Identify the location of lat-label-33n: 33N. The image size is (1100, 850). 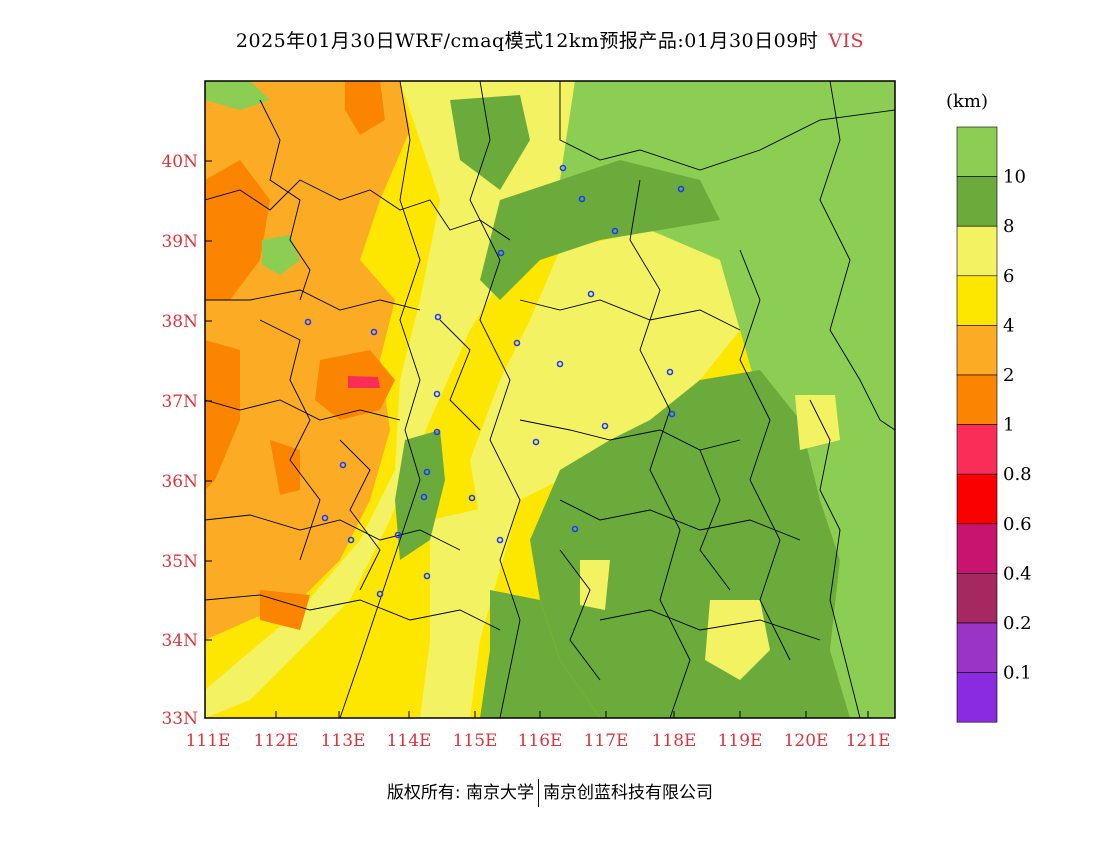
(179, 719).